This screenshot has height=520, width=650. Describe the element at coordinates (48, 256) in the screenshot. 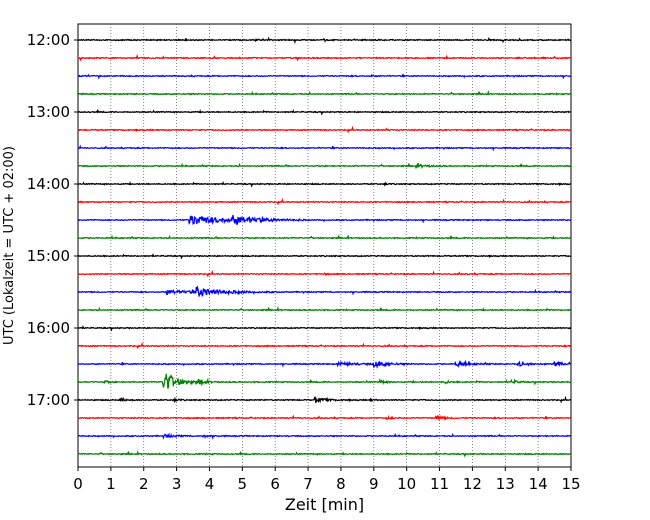

I see `y-tick-label: 15:00` at that location.